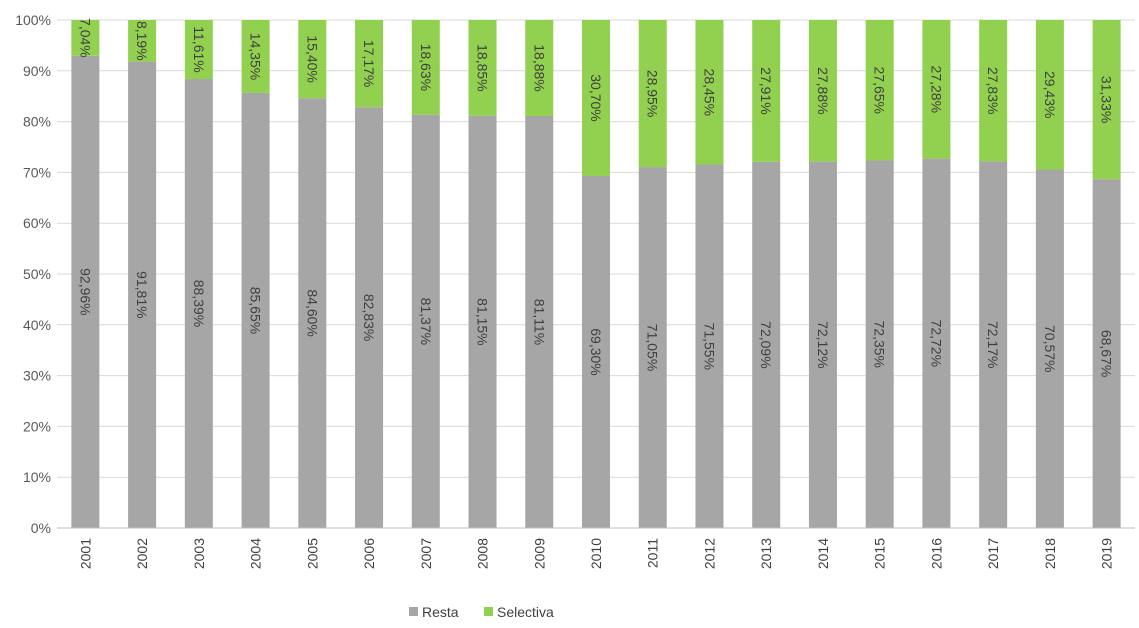 The height and width of the screenshot is (628, 1139). I want to click on bar-resta-2016, so click(936, 343).